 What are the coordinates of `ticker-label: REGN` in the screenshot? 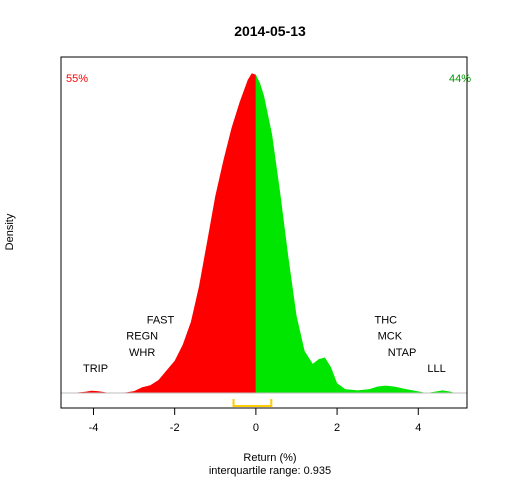 It's located at (142, 337).